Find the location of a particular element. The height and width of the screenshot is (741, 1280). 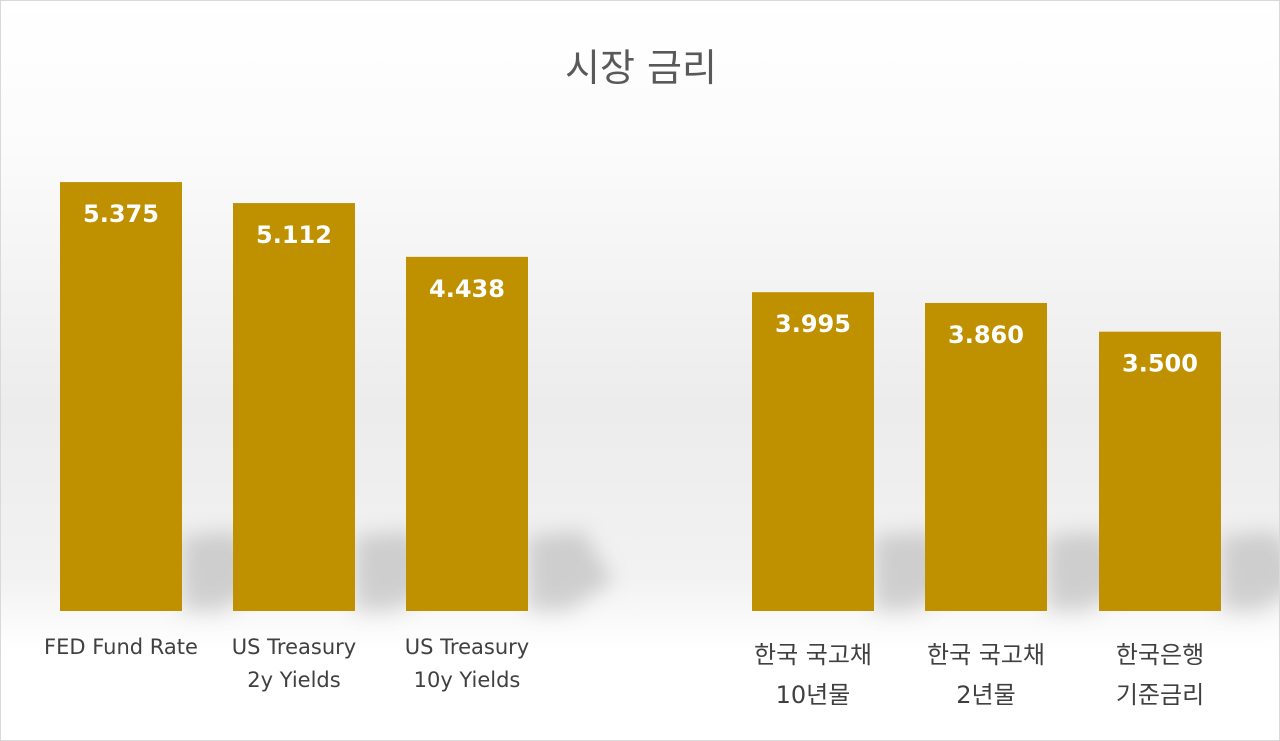

category-label-line: 2y Yields is located at coordinates (293, 680).